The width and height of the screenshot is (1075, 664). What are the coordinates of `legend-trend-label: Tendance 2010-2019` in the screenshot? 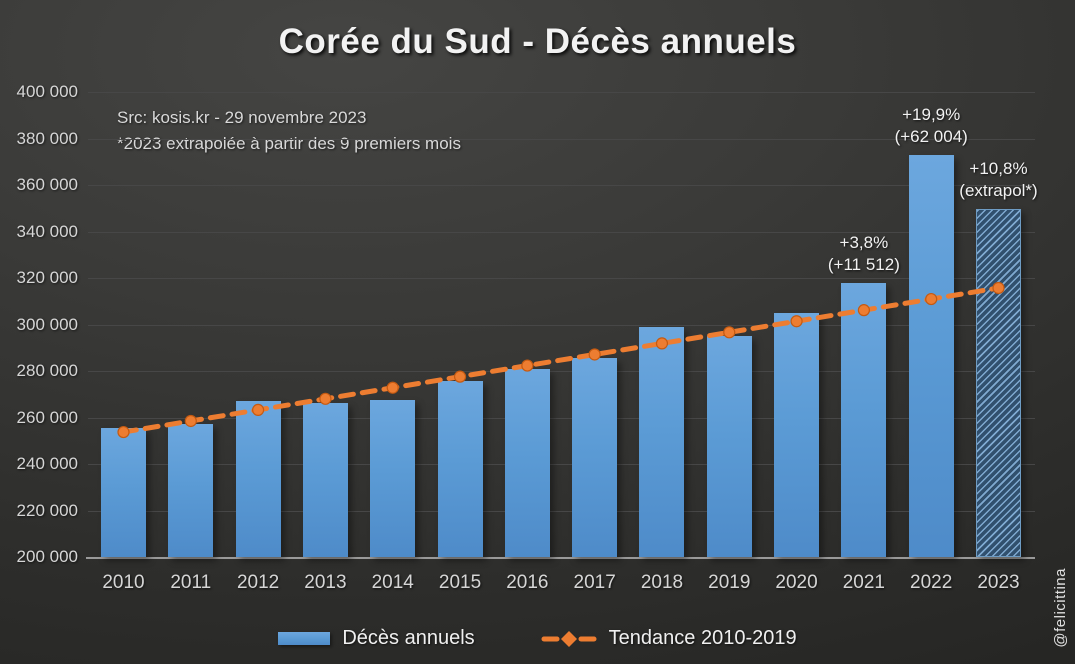 It's located at (702, 638).